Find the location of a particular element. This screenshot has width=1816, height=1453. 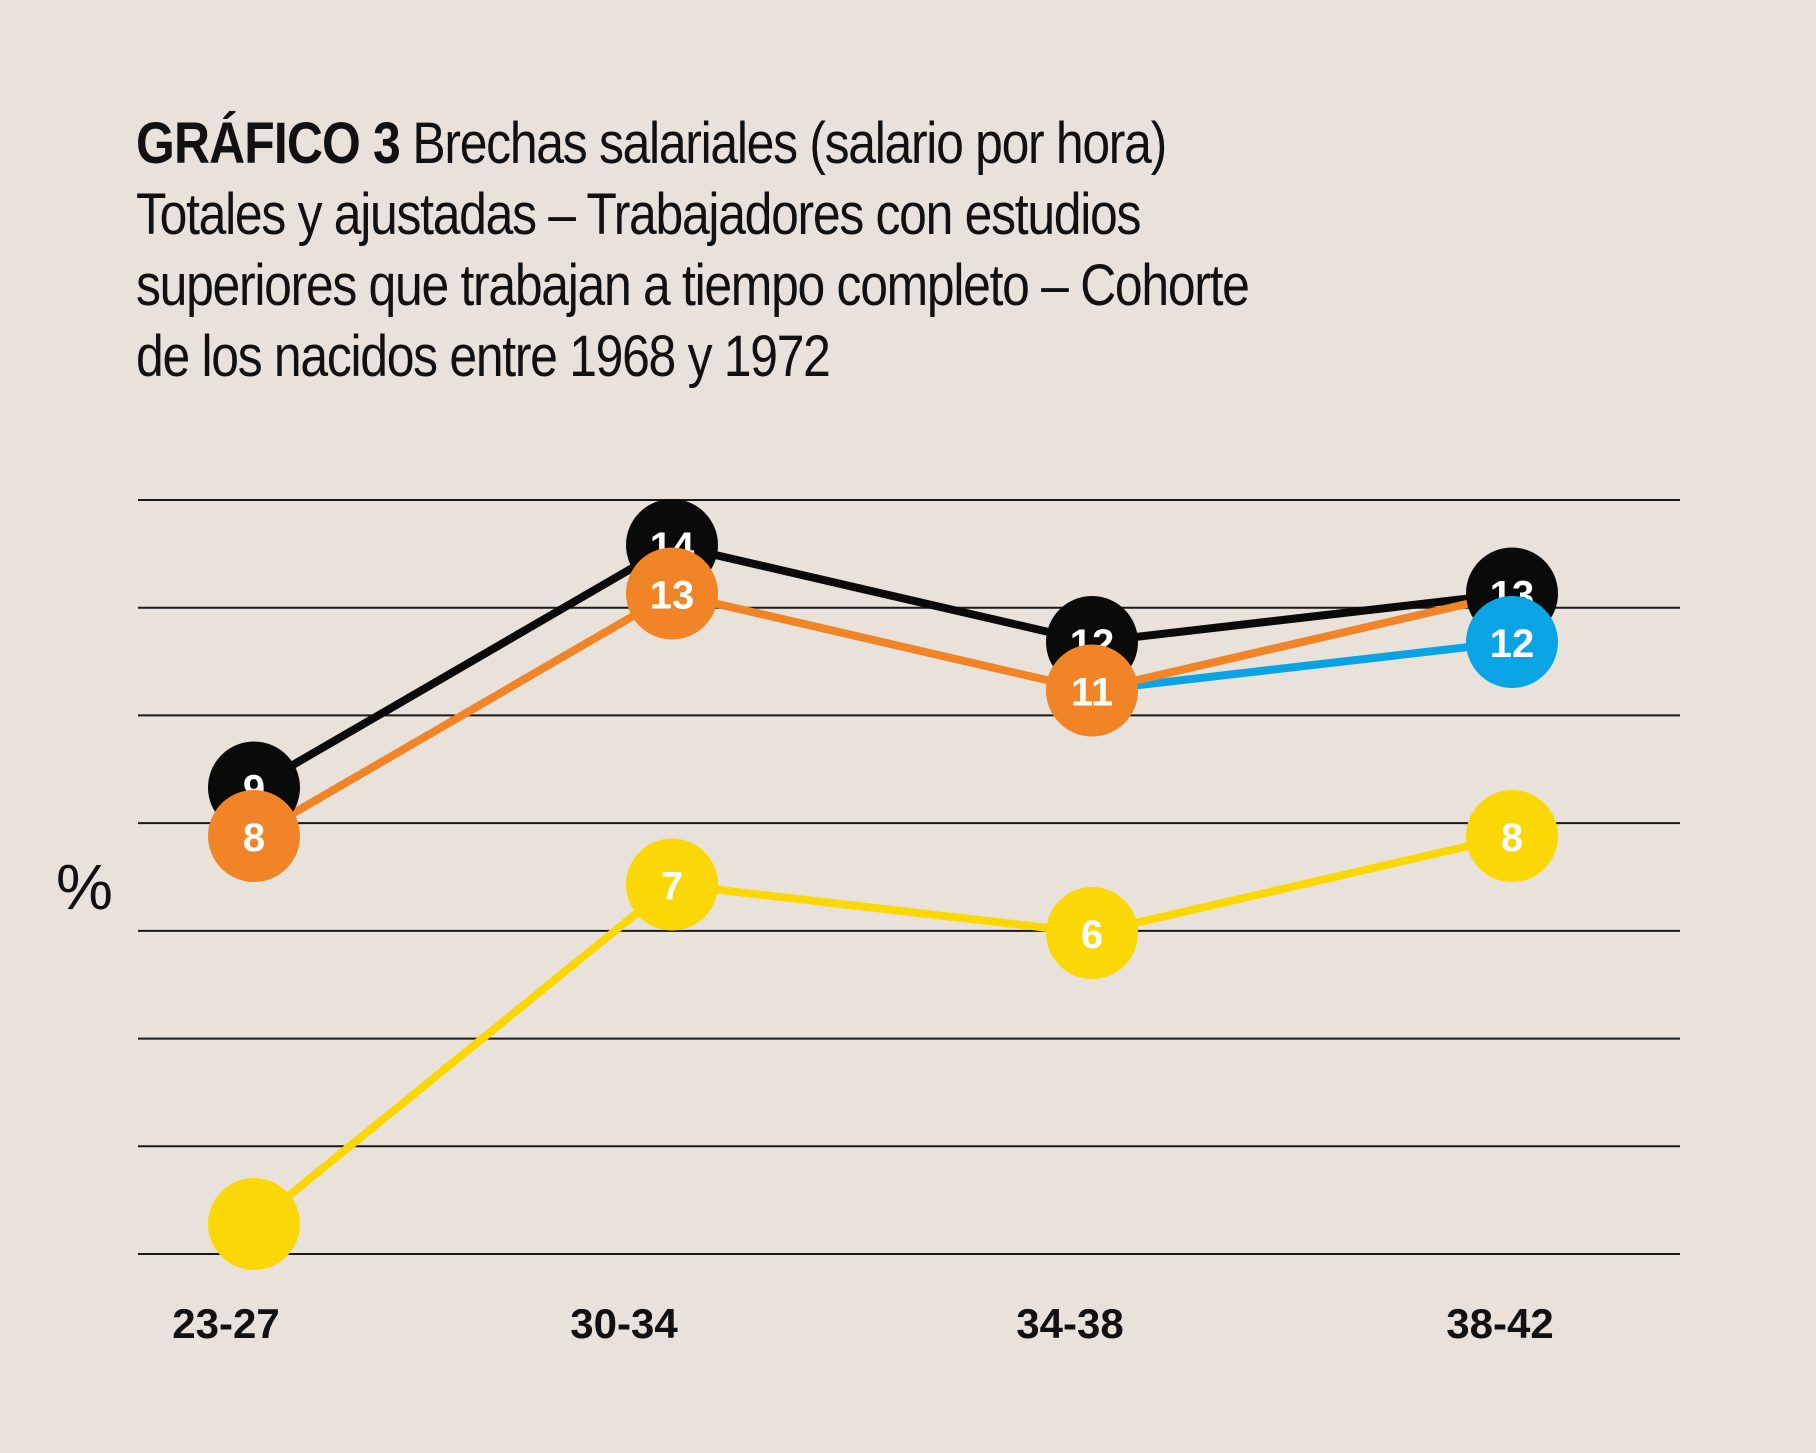

title-text-1: Brechas salariales (salario por hora) is located at coordinates (789, 143).